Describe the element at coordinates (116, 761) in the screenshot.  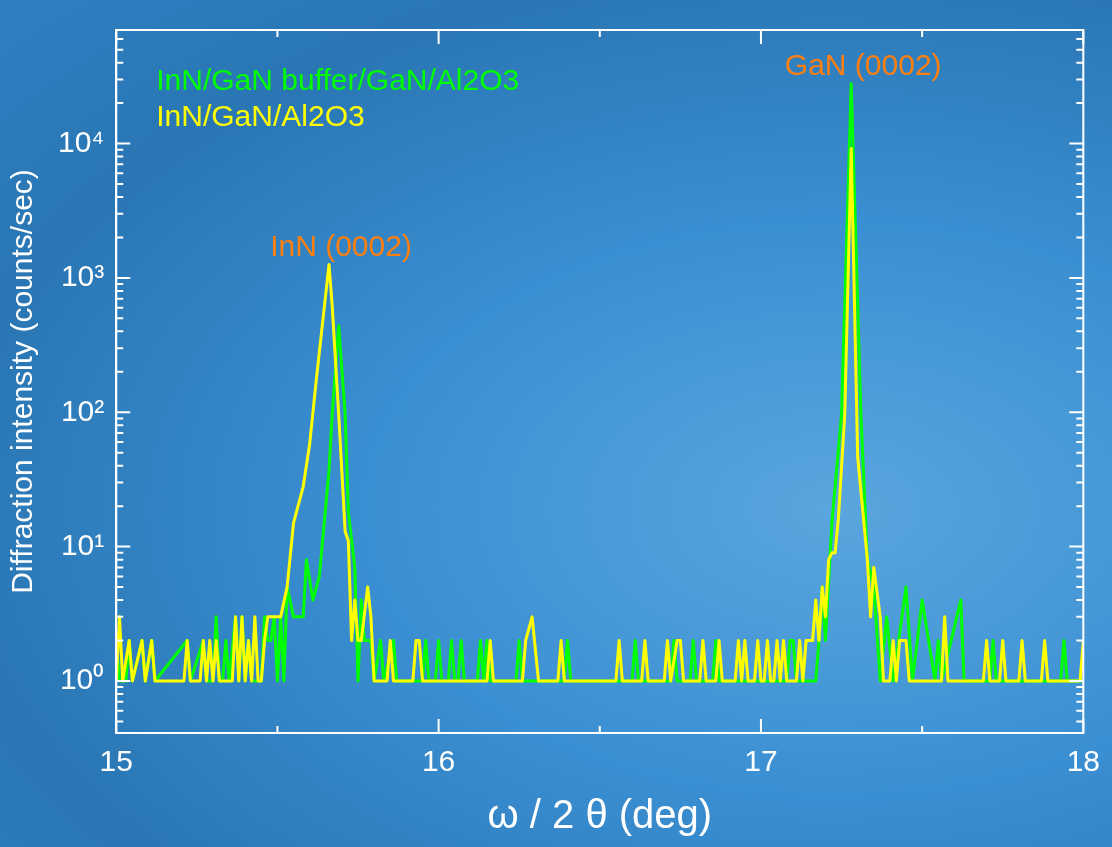
I see `x-tick-label: 15` at that location.